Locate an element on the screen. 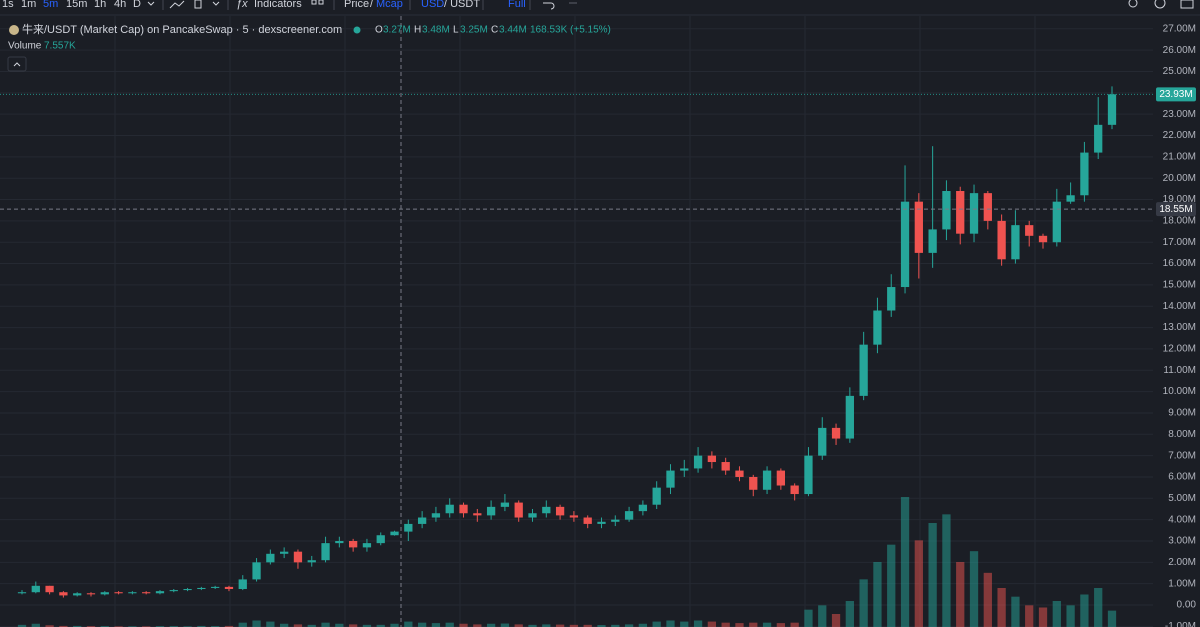 Image resolution: width=1200 pixels, height=627 pixels. layout-icon is located at coordinates (314, 2).